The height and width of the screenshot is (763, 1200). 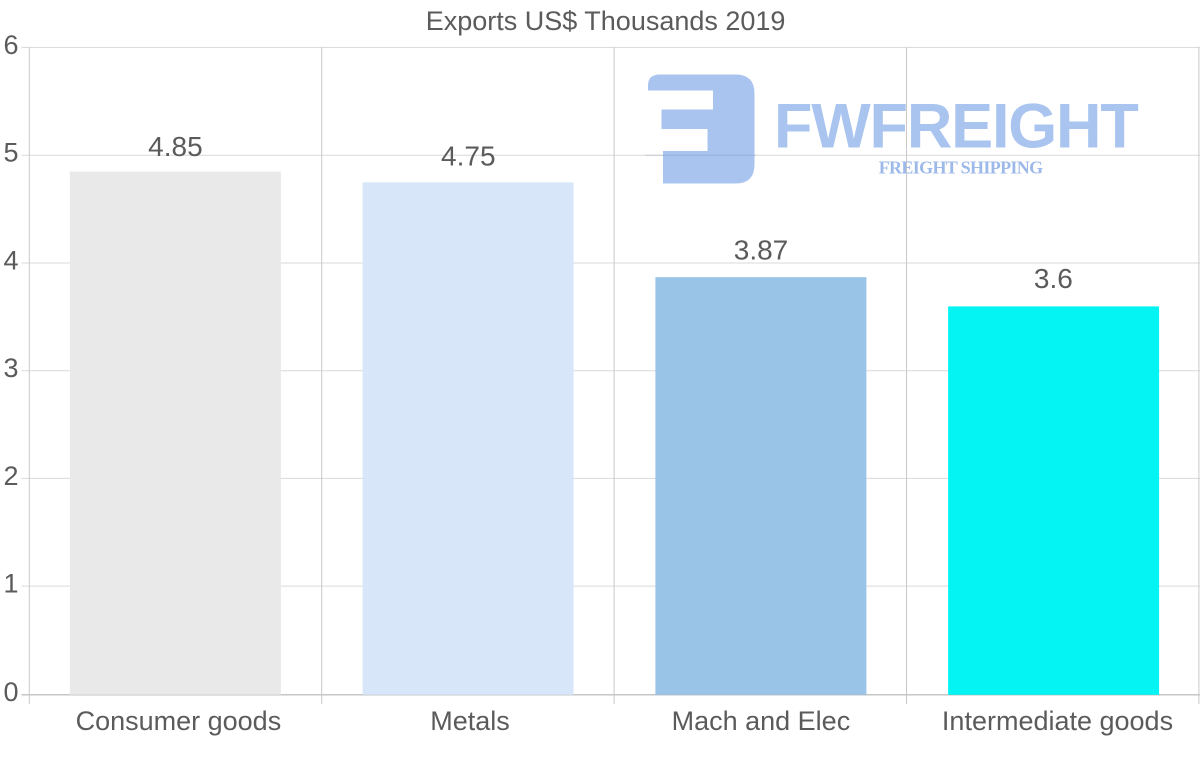 What do you see at coordinates (956, 127) in the screenshot?
I see `svg-text: FWFREIGHT` at bounding box center [956, 127].